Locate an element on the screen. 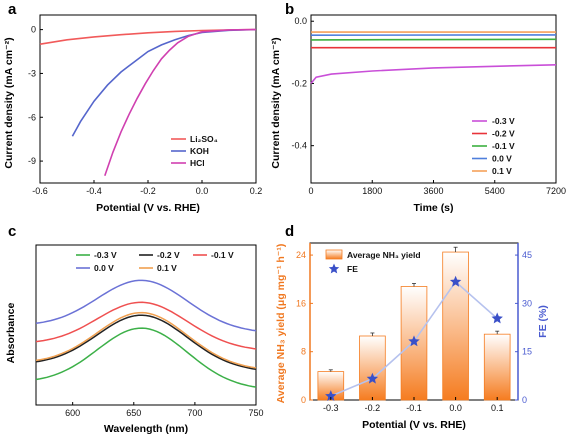 This screenshot has height=436, width=567. legend-label-c: -0.3 V is located at coordinates (105, 255).